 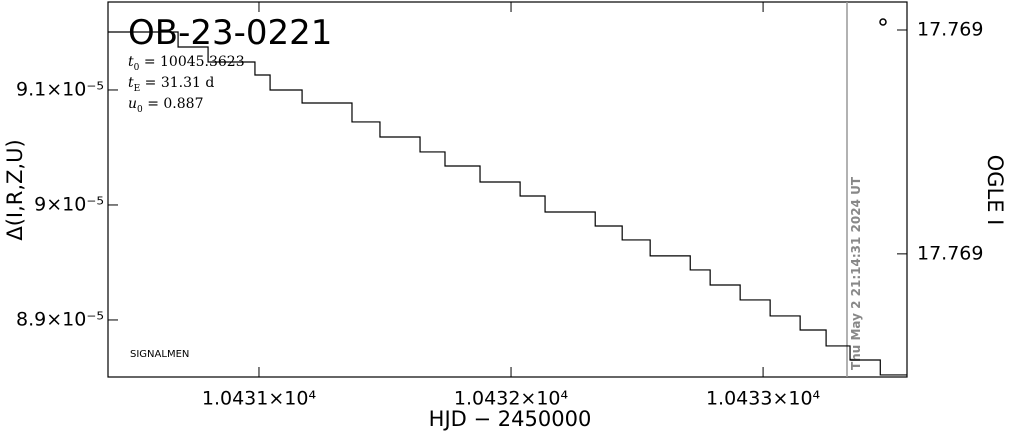 What do you see at coordinates (137, 89) in the screenshot?
I see `parameter-subscript: E` at bounding box center [137, 89].